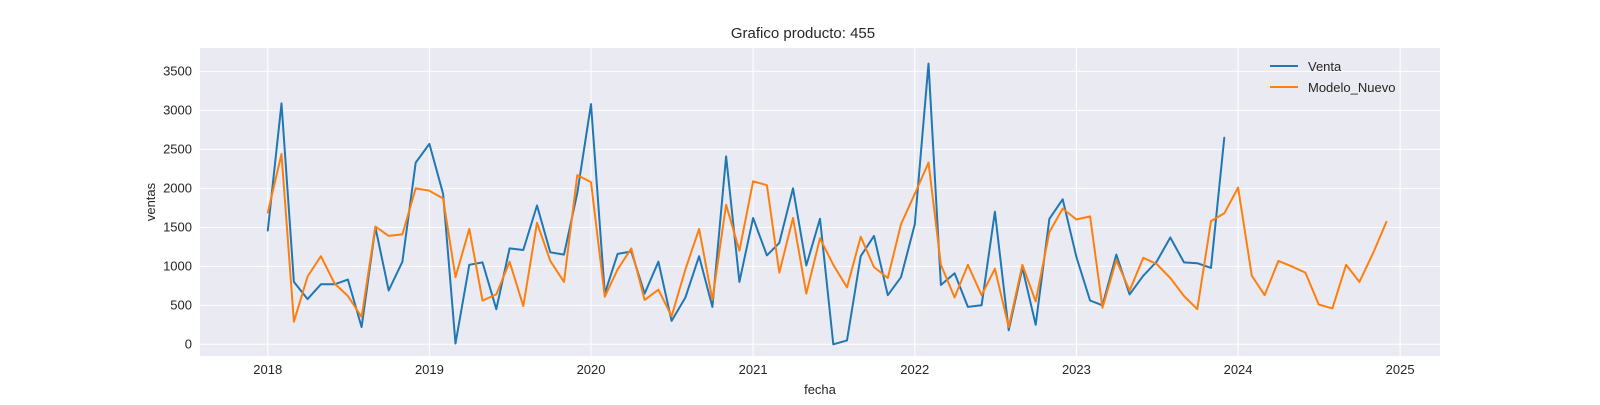  Describe the element at coordinates (1238, 369) in the screenshot. I see `x-tick-label: 2024` at that location.